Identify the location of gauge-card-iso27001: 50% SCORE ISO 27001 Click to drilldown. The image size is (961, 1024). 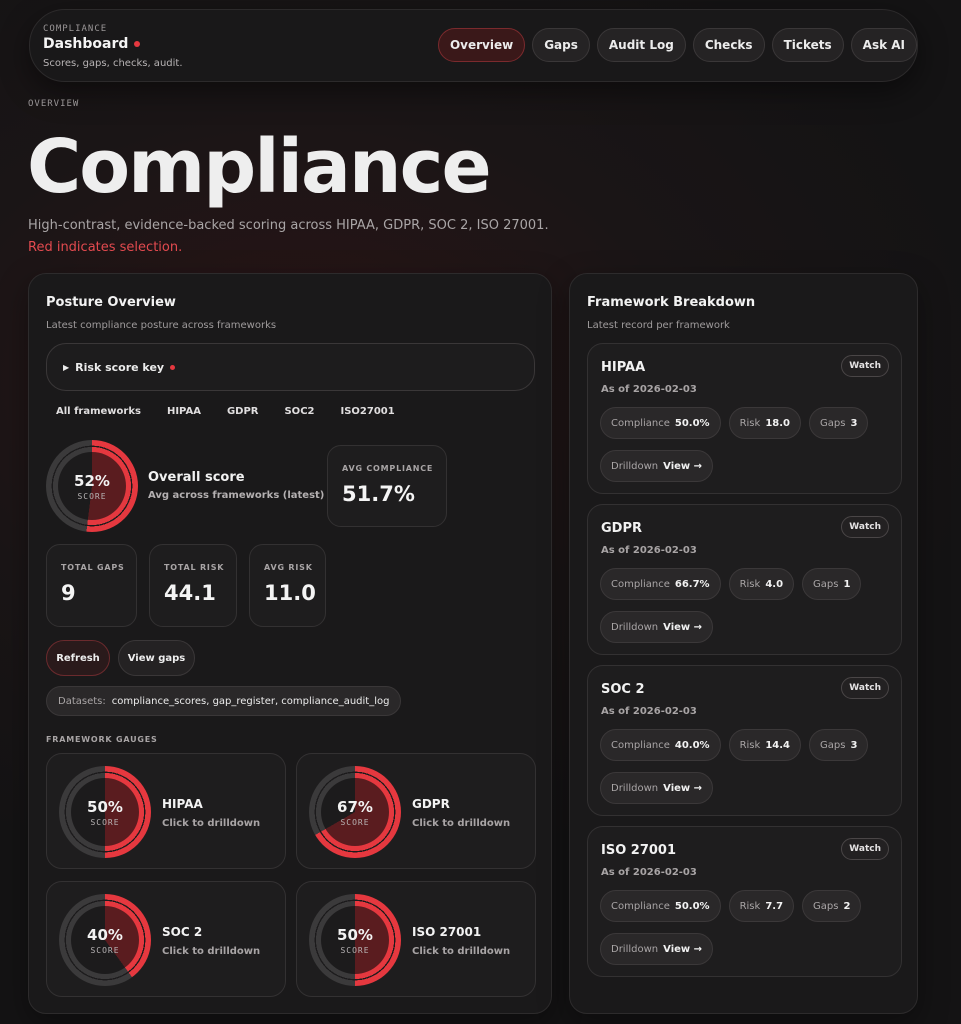
(416, 939).